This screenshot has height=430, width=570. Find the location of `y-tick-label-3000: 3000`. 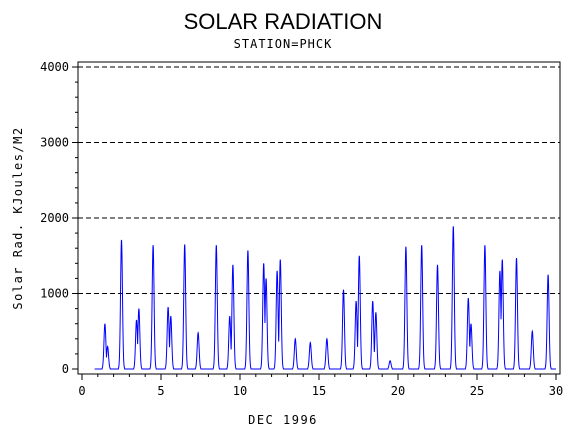

y-tick-label-3000: 3000 is located at coordinates (54, 143).